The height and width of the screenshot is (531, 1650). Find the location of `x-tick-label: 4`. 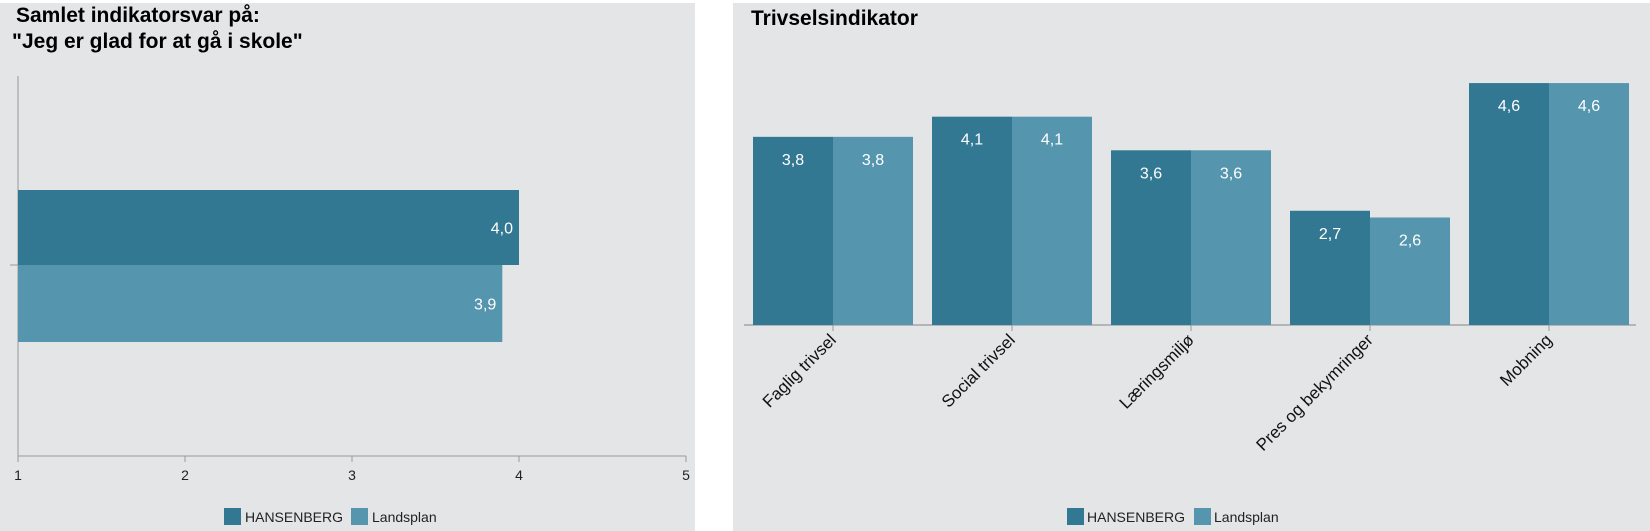

x-tick-label: 4 is located at coordinates (519, 475).